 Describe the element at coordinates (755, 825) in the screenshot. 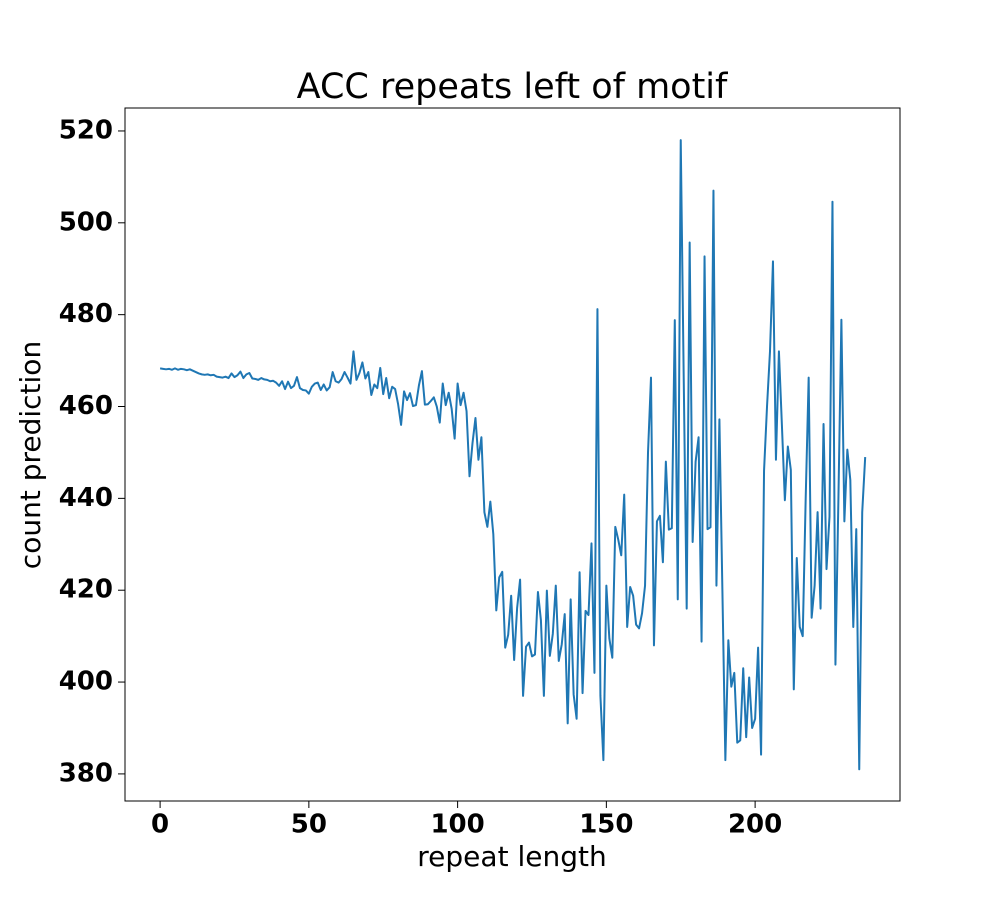

I see `x-tick-label: 200` at that location.